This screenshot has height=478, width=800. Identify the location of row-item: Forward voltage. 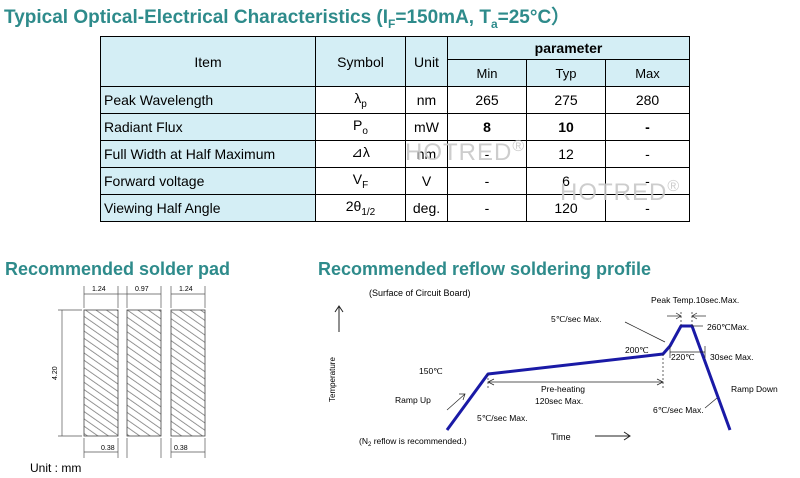
(208, 181).